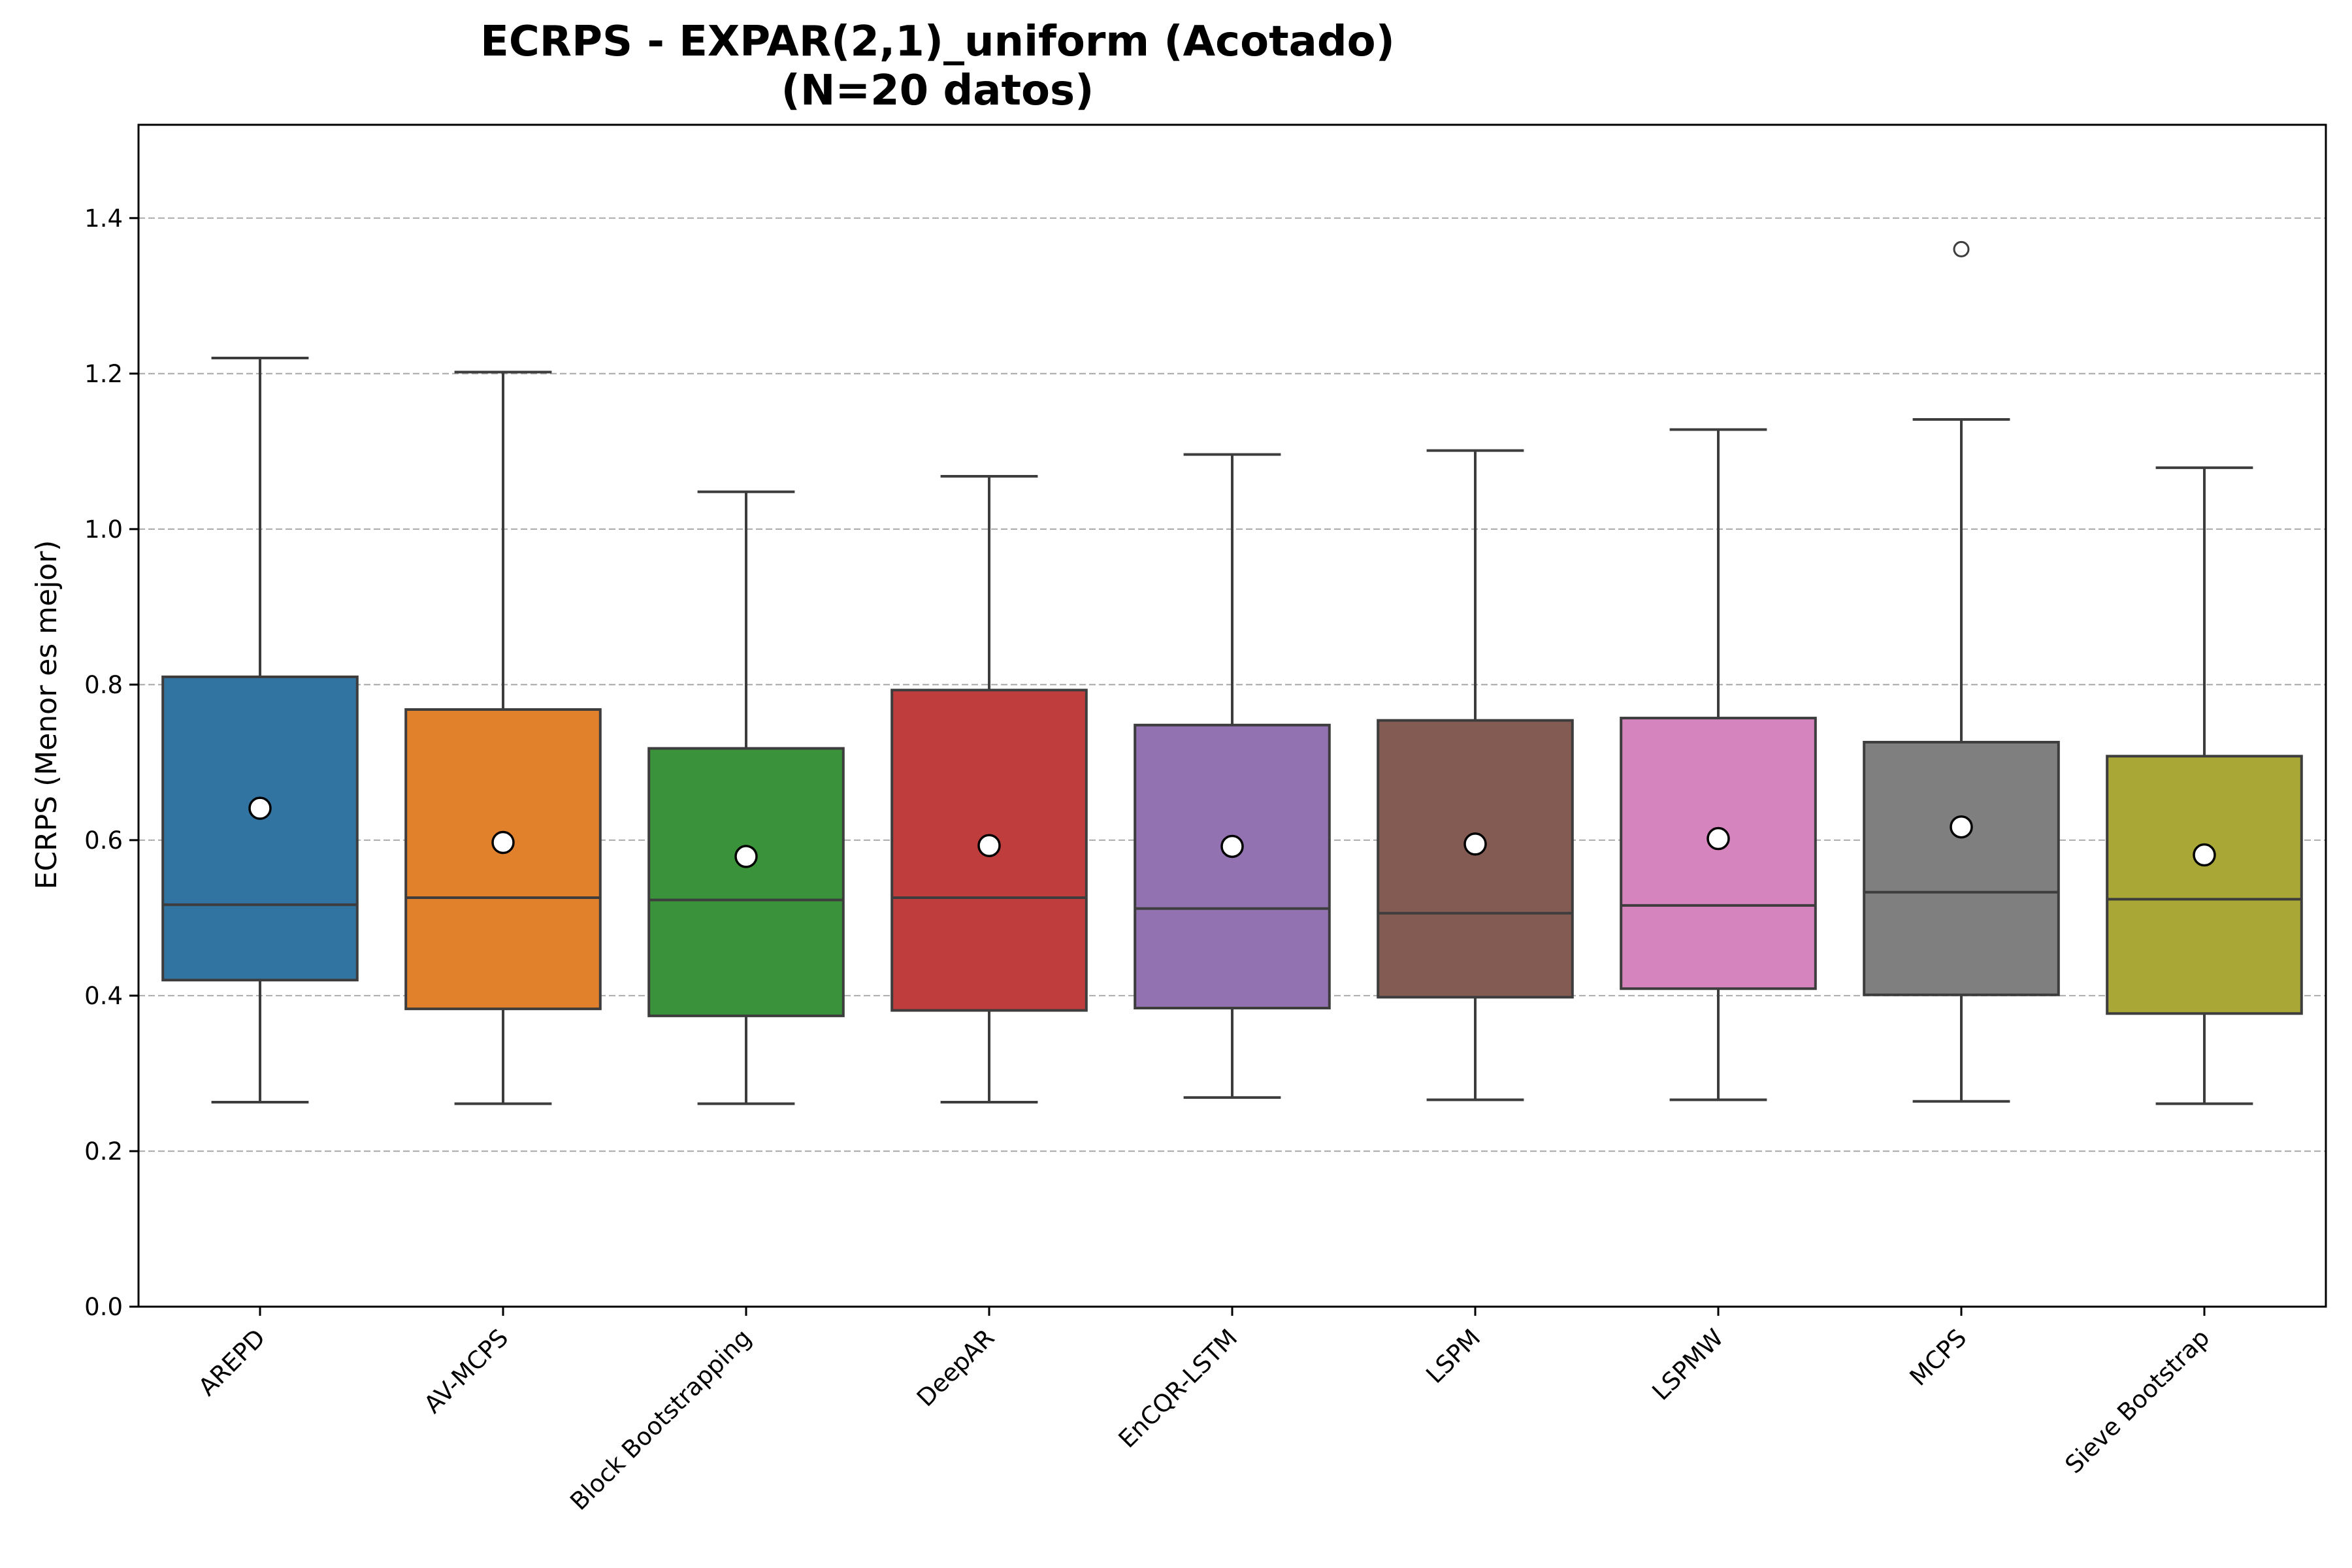 This screenshot has height=1568, width=2352. I want to click on y-axis-label: ECRPS (Menor es mejor), so click(46, 715).